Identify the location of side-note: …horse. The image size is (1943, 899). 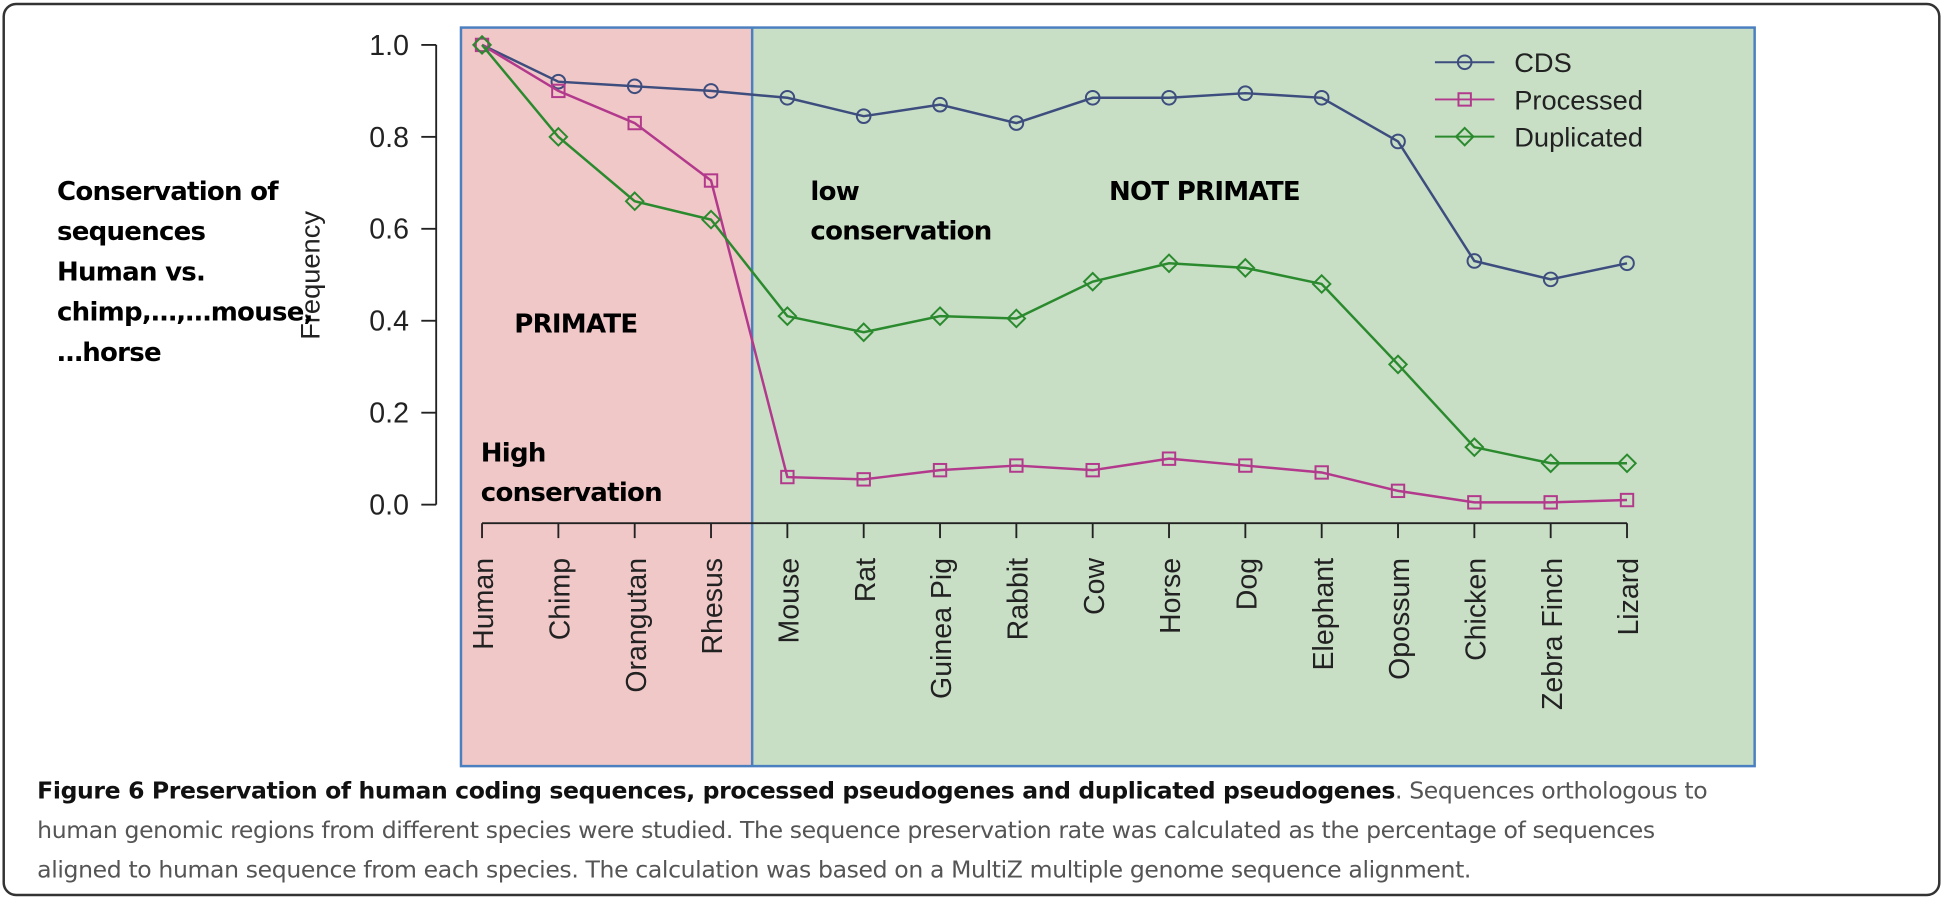
(109, 353).